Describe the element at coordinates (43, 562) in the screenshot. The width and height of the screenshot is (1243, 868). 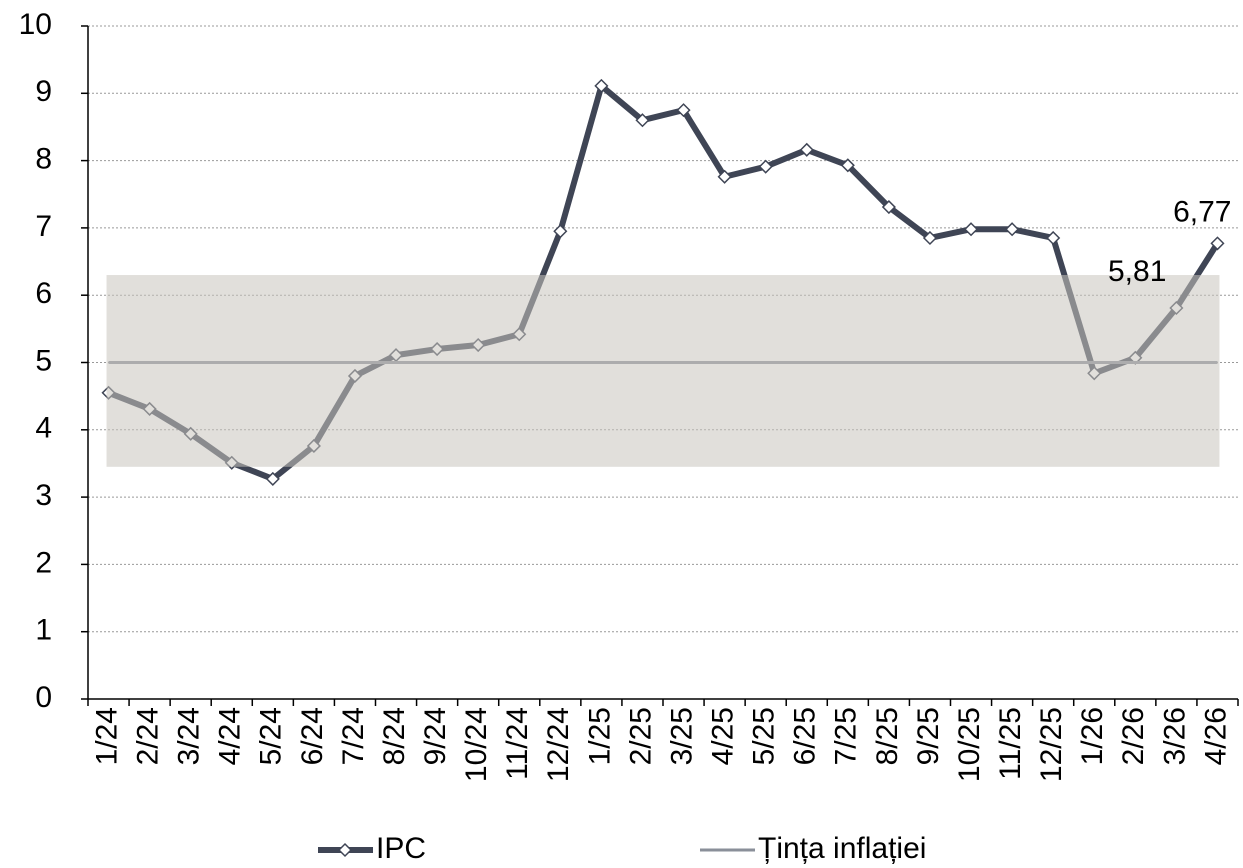
I see `y-tick-label: 2` at that location.